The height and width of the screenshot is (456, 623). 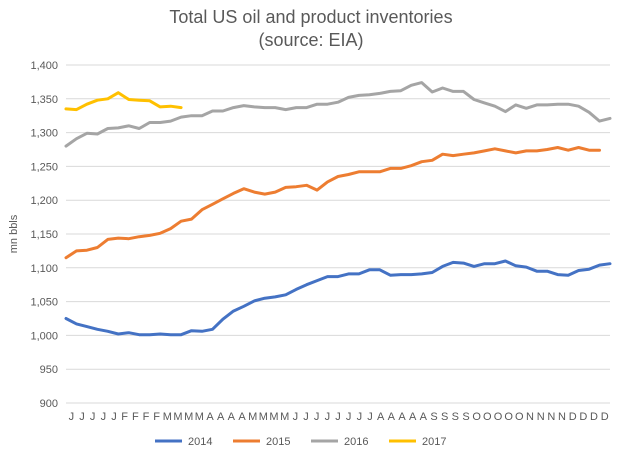 What do you see at coordinates (338, 114) in the screenshot?
I see `series-line-2016` at bounding box center [338, 114].